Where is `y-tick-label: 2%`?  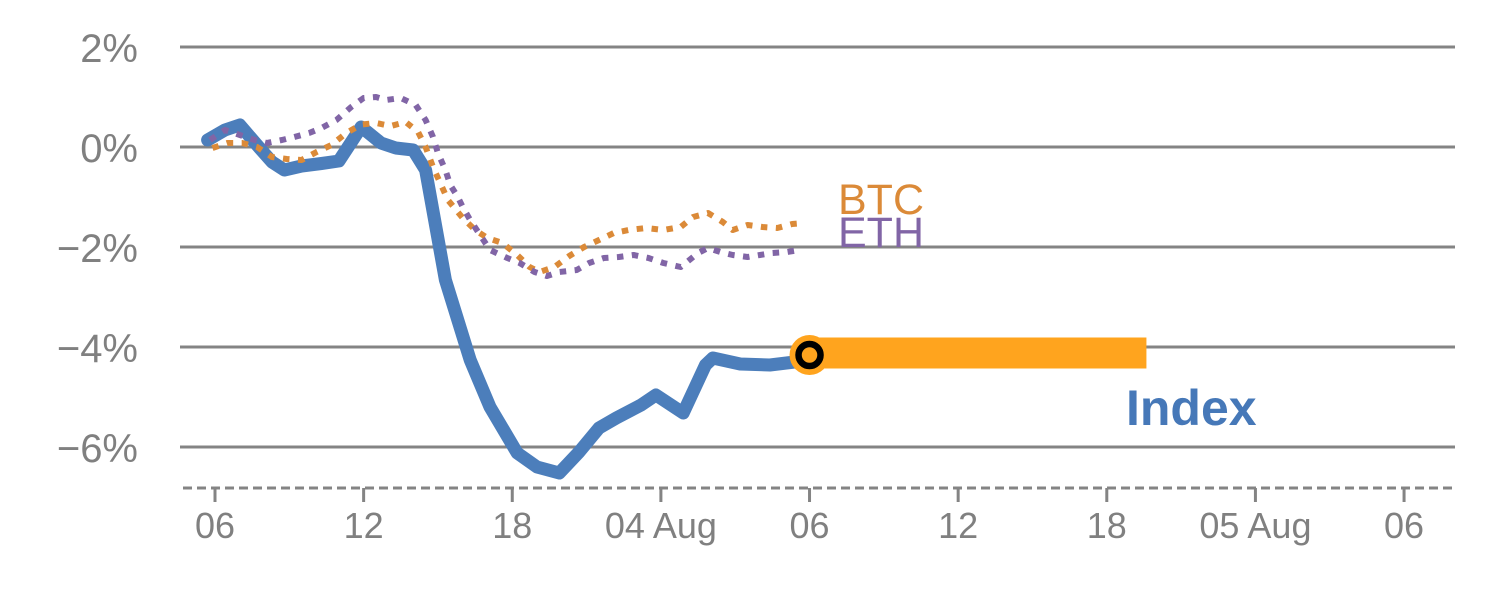
y-tick-label: 2% is located at coordinates (109, 49).